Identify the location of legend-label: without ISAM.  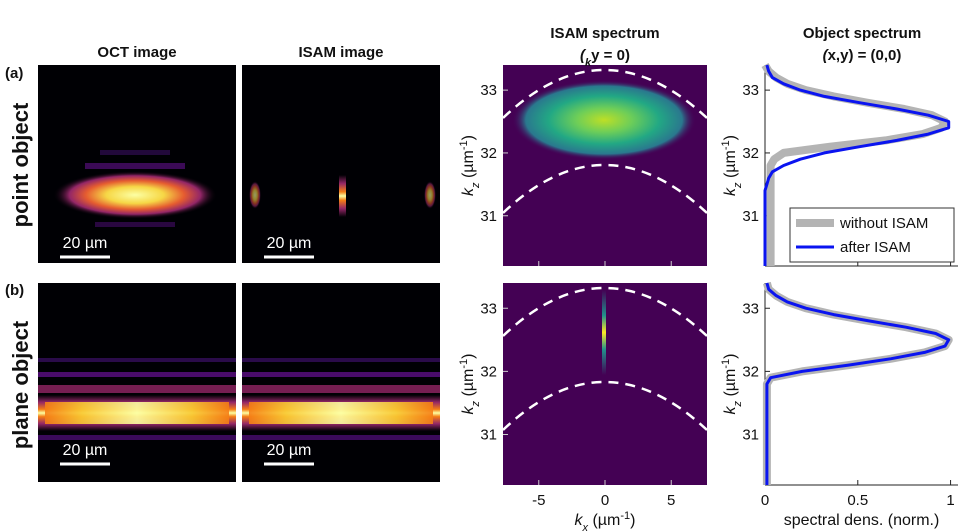
(883, 223).